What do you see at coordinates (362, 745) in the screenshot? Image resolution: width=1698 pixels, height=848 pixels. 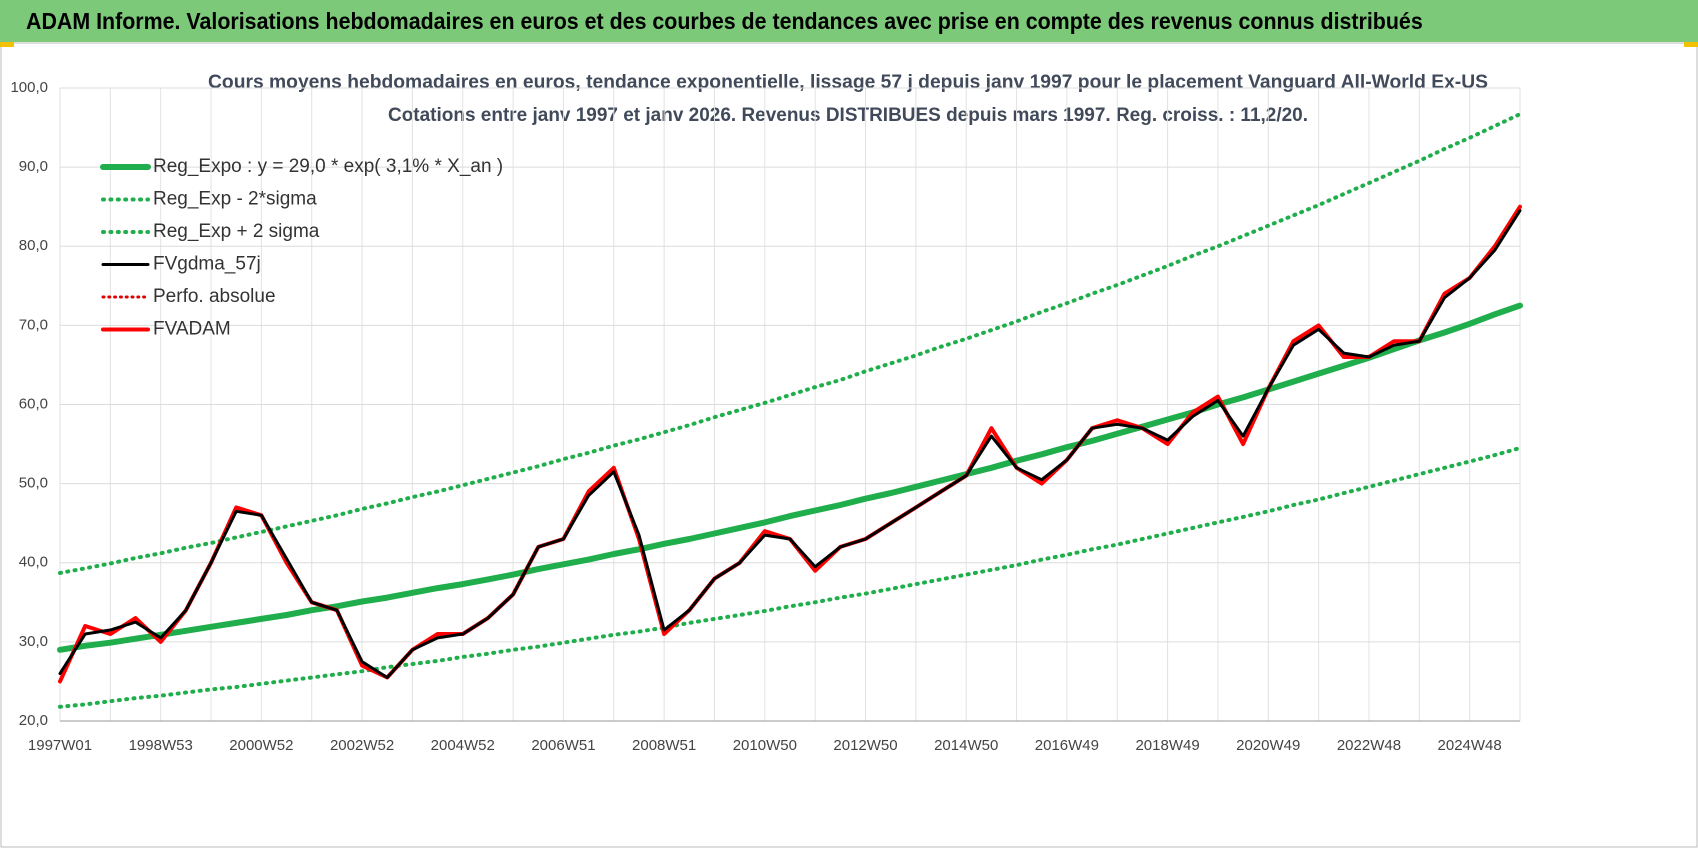 I see `x-tick-label: 2002W52` at bounding box center [362, 745].